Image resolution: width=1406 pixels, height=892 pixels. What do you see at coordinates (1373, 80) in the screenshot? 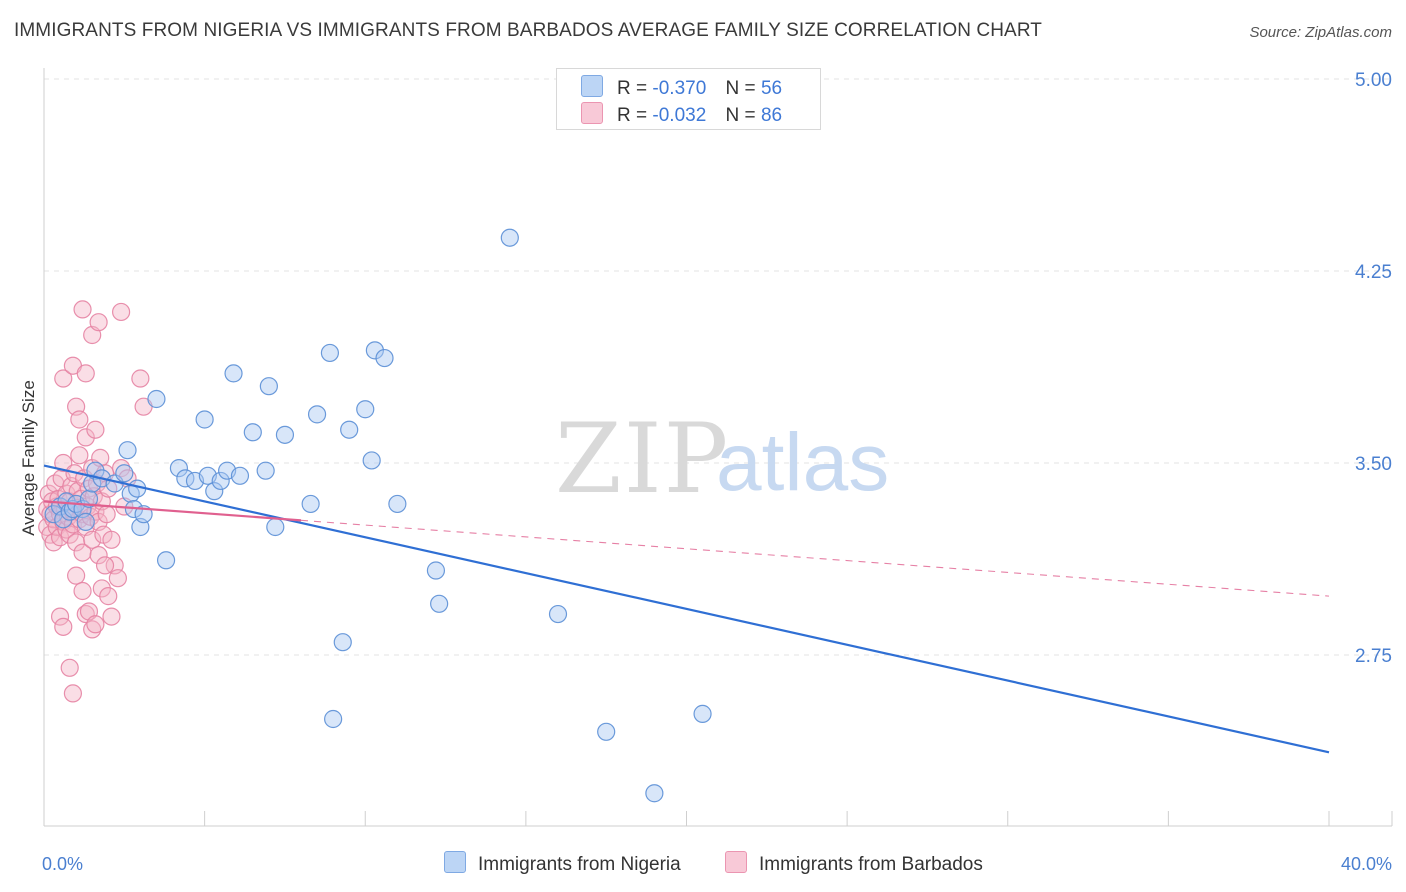
I see `y-tick-label: 5.00` at bounding box center [1373, 80].